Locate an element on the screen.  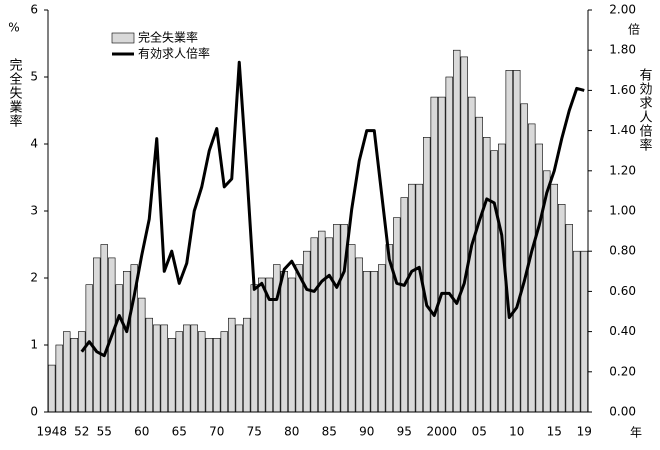
y2-tick-label: 1.80 is located at coordinates (622, 50).